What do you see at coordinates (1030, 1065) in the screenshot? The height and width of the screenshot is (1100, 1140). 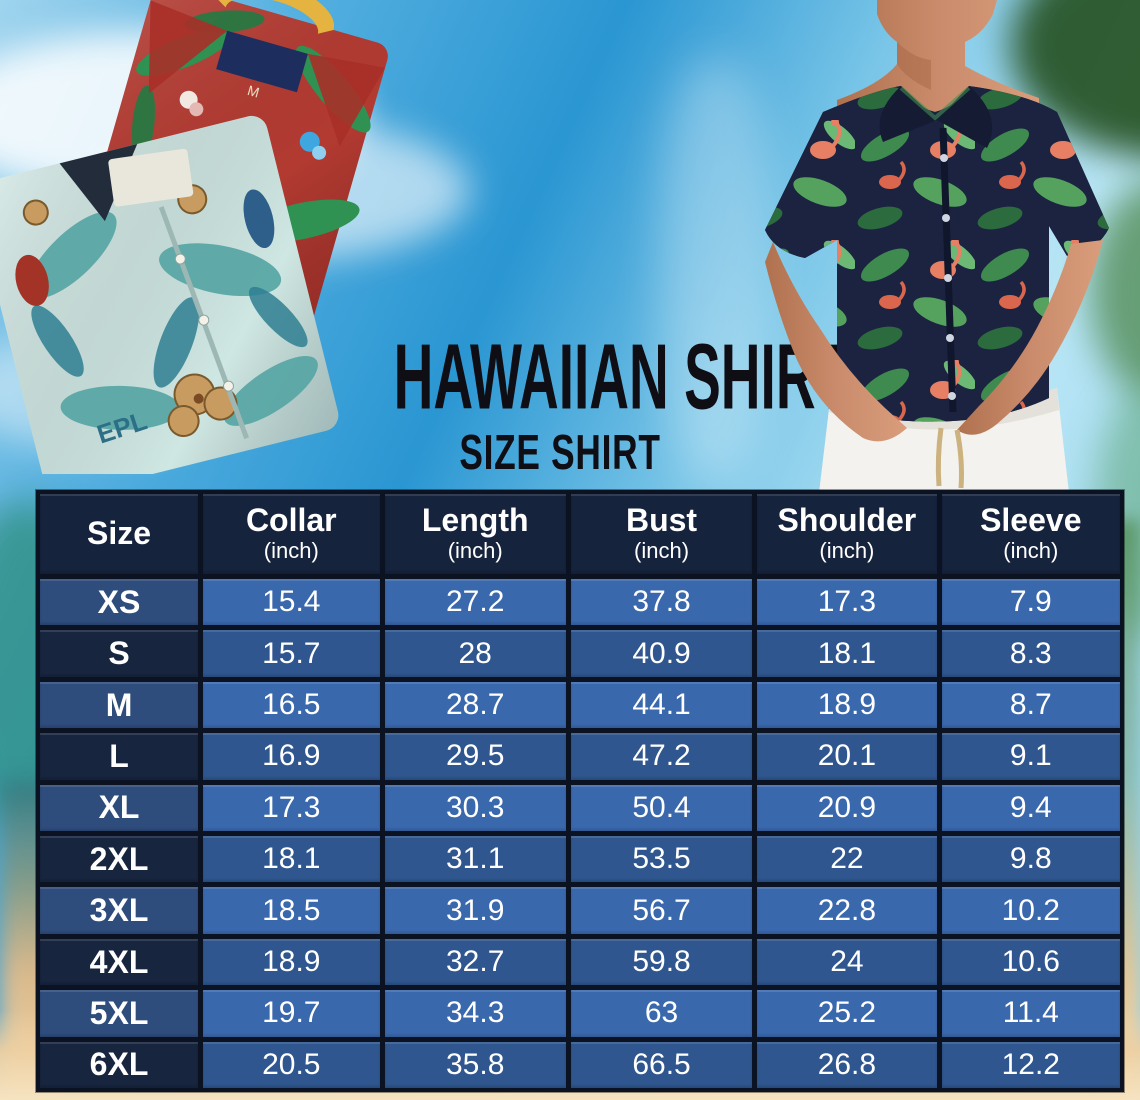 I see `value-cell: 12.2` at bounding box center [1030, 1065].